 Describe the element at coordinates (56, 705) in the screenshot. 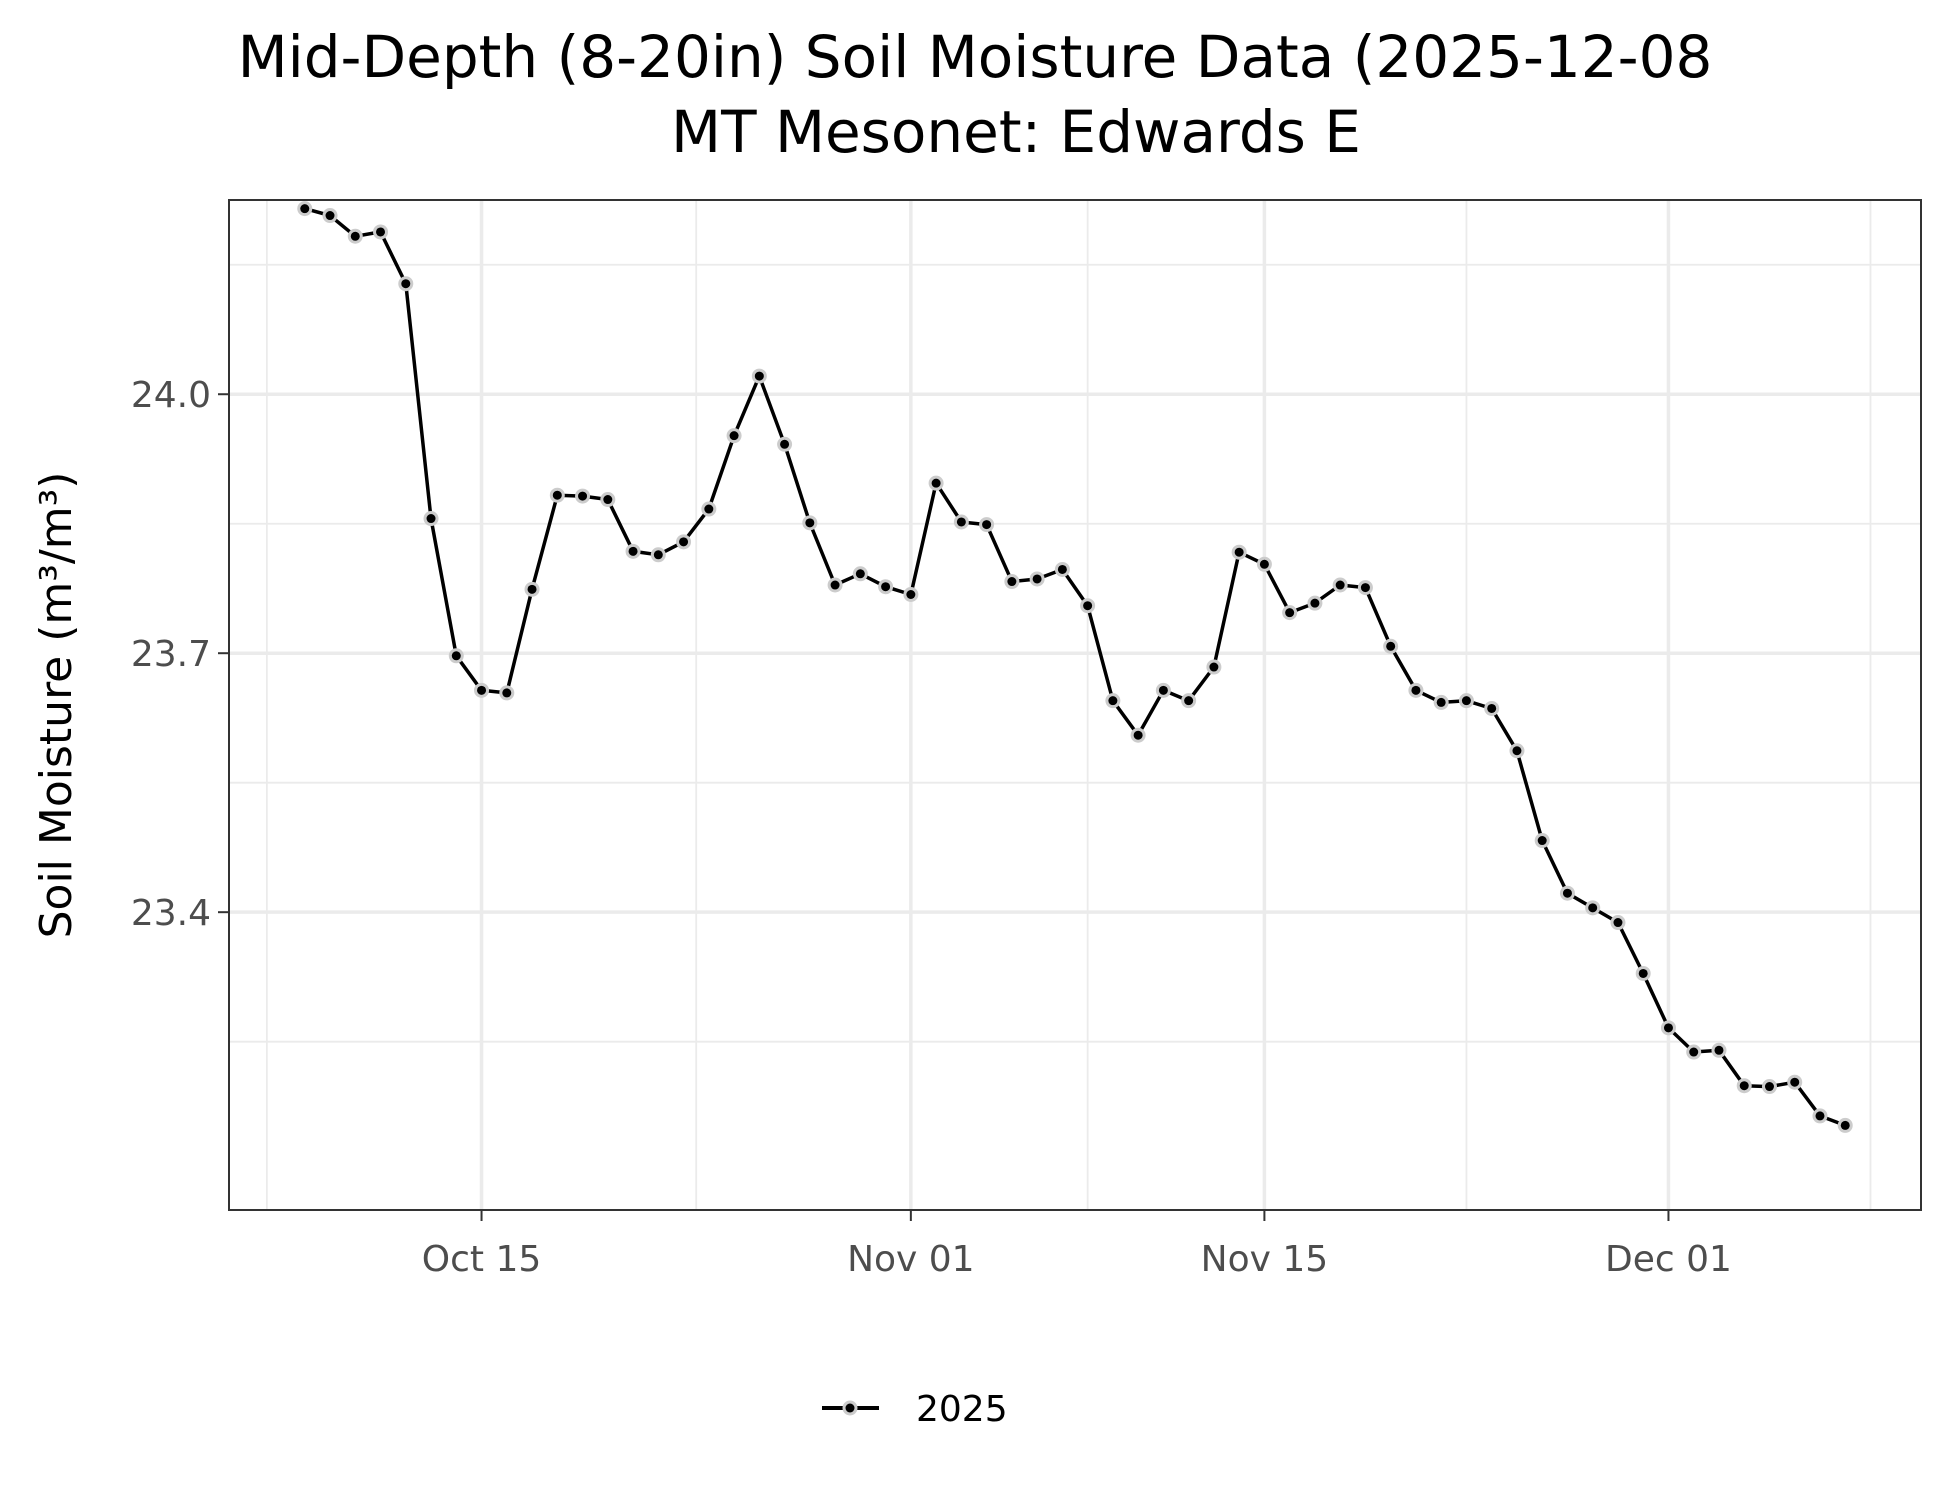

I see `y-axis-label: Soil Moisture (m³/m³)` at that location.